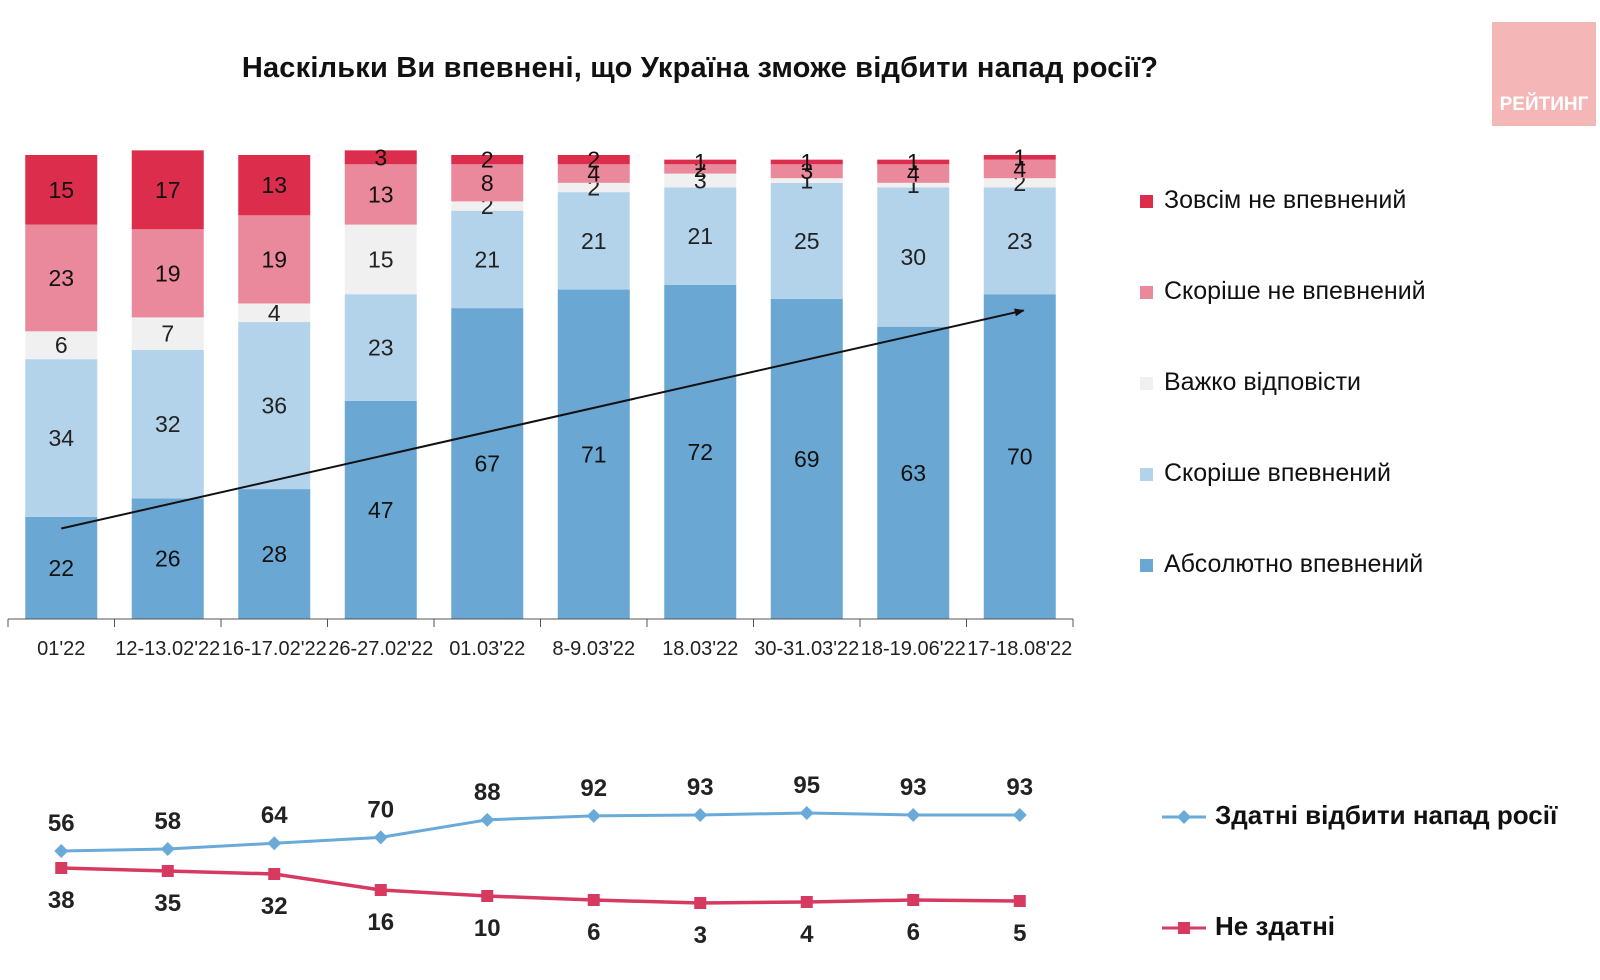 The width and height of the screenshot is (1600, 980). What do you see at coordinates (380, 922) in the screenshot?
I see `line-value-label: 16` at bounding box center [380, 922].